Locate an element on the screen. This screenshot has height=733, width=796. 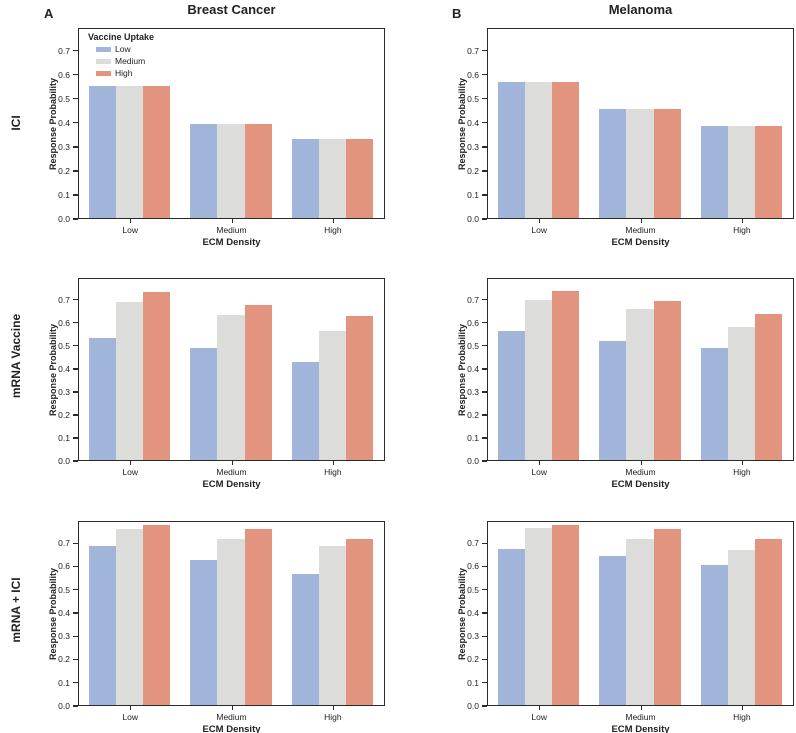
y-tick-label: 0.6 is located at coordinates (473, 74).